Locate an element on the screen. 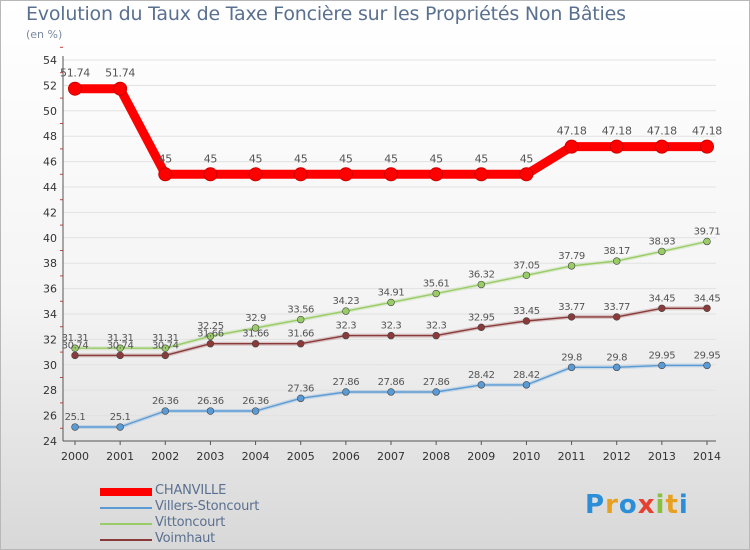 This screenshot has width=750, height=550. data-label-villers-stoncourt: 28.42 is located at coordinates (526, 375).